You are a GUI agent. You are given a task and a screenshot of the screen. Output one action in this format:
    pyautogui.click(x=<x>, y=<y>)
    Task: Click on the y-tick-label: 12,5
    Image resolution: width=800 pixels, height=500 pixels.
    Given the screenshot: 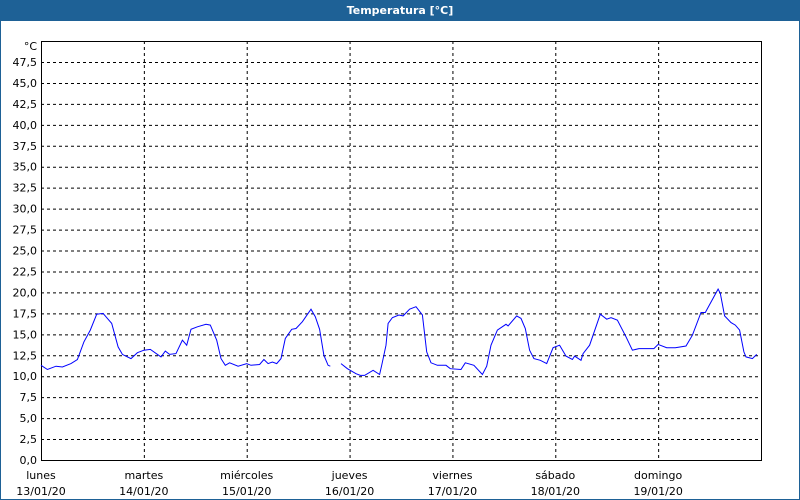 What is the action you would take?
    pyautogui.click(x=25, y=355)
    